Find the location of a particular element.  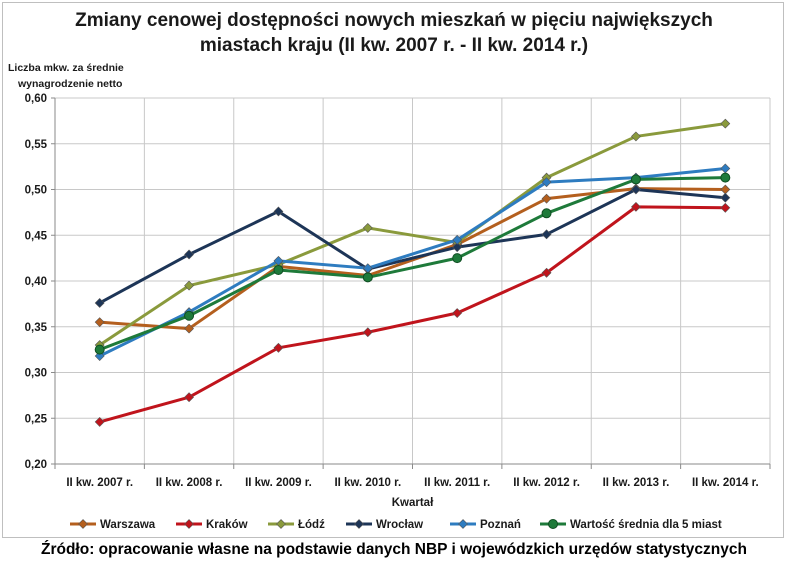

x-tick-label: II kw. 2009 r. is located at coordinates (278, 483).